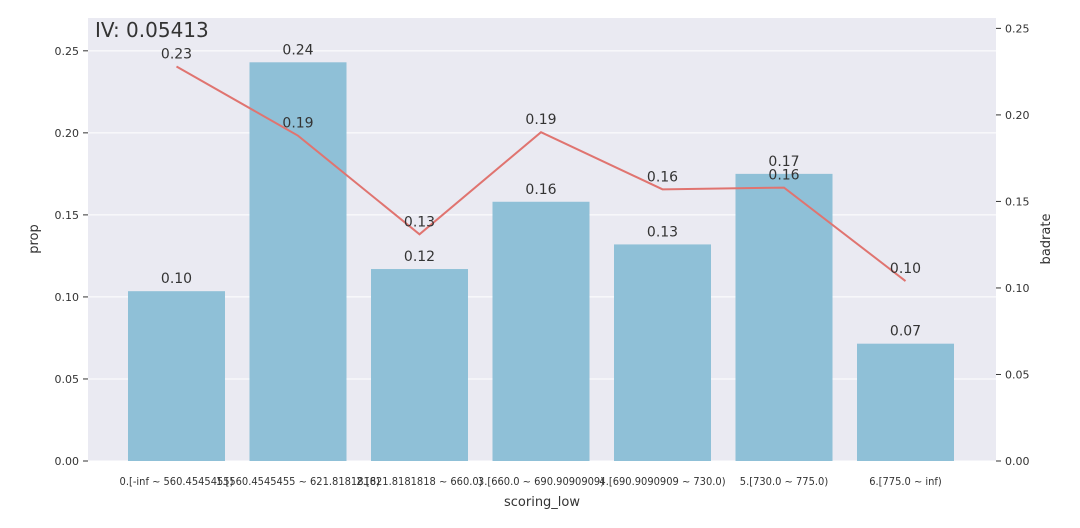  I want to click on line-value-label: 0.10, so click(905, 269).